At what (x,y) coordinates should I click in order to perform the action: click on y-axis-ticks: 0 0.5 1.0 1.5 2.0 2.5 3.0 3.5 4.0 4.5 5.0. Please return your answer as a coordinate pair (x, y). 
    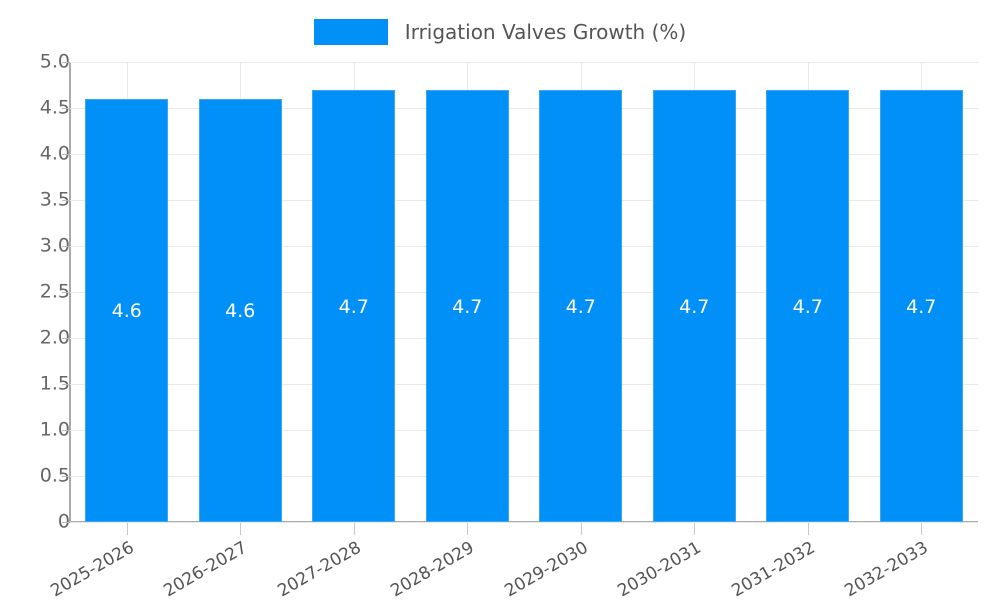
    Looking at the image, I should click on (35, 300).